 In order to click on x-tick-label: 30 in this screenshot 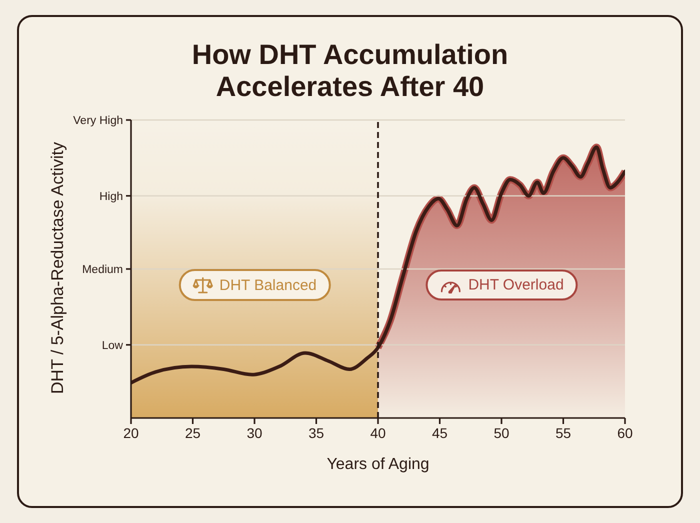, I will do `click(254, 432)`.